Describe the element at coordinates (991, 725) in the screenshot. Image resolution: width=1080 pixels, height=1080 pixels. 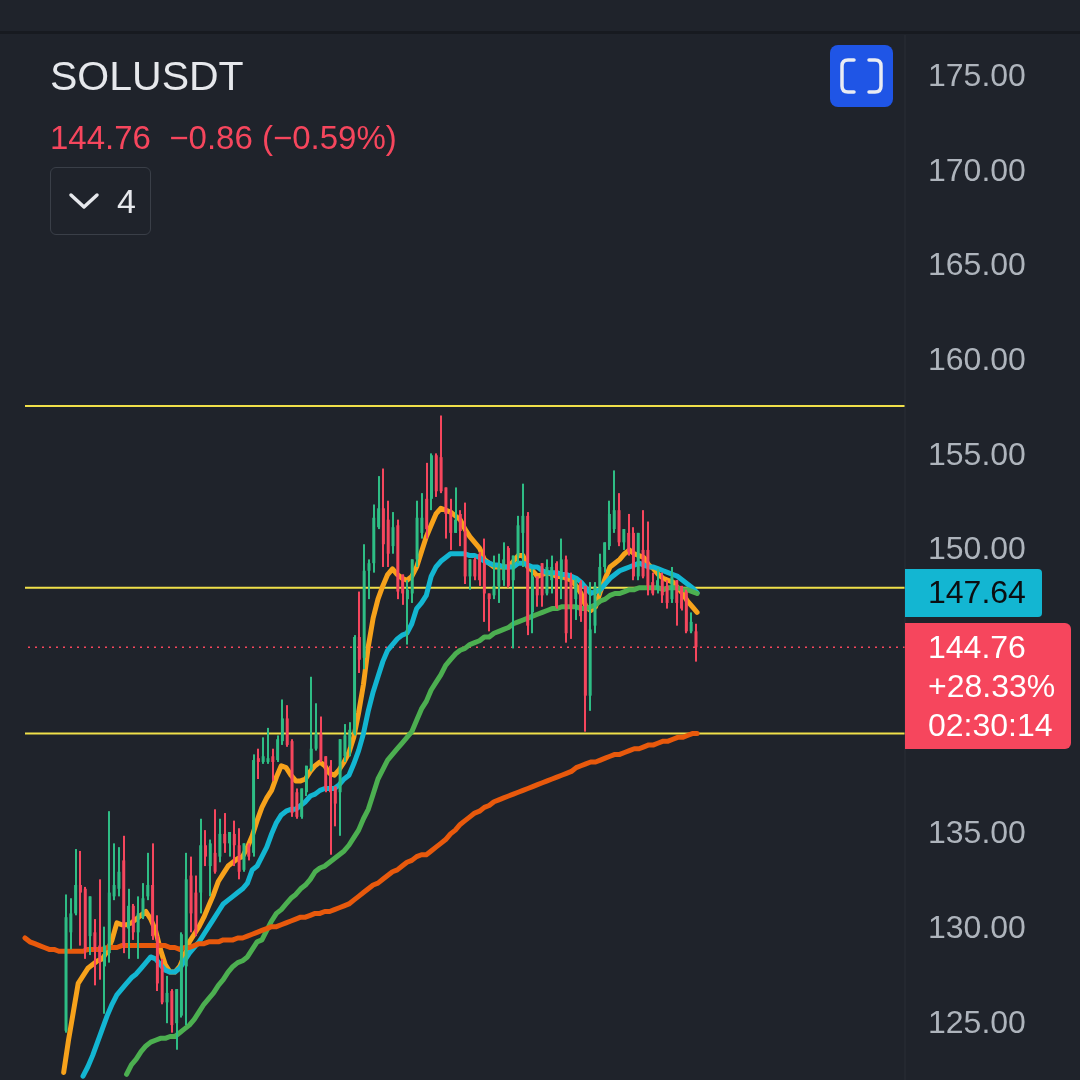
I see `text: 02:30:14` at that location.